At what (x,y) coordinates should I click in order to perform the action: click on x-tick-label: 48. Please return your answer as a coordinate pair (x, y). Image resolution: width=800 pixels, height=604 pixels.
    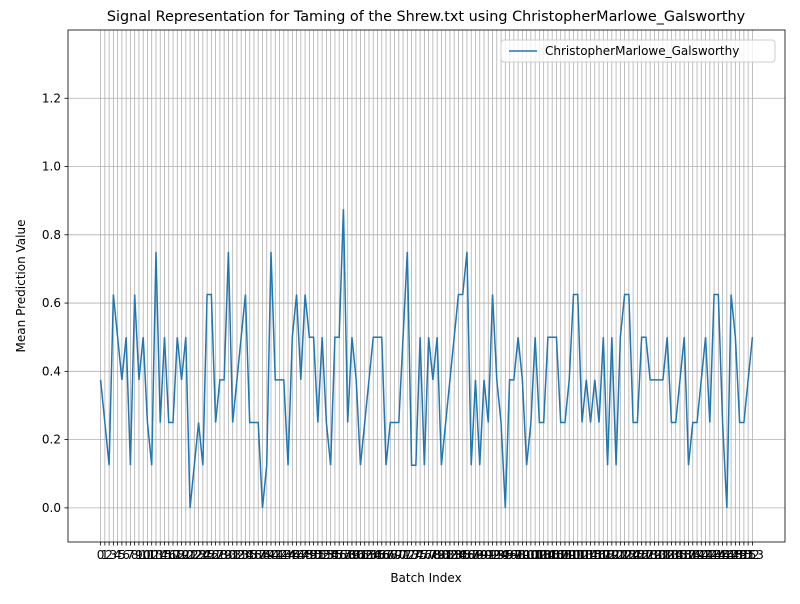
    Looking at the image, I should click on (304, 555).